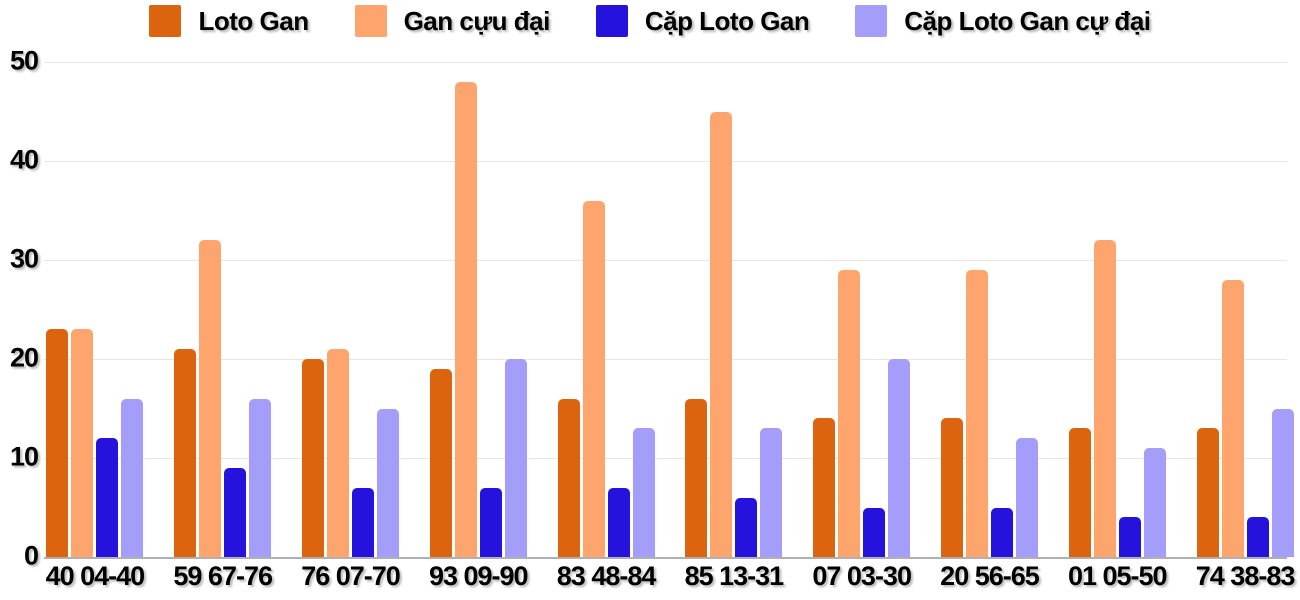  I want to click on x-category-label: 93 09-90, so click(478, 576).